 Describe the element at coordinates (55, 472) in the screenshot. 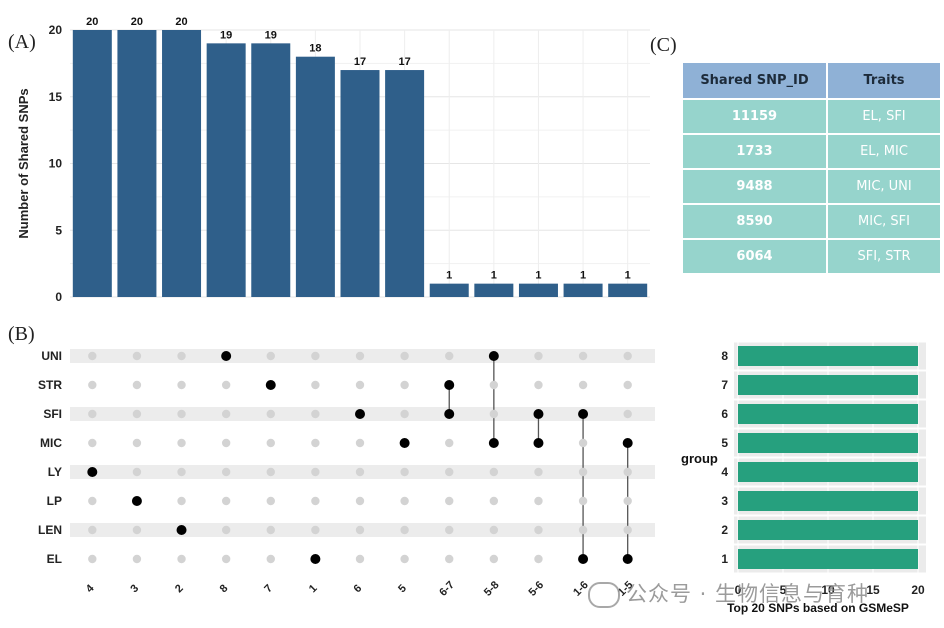

I see `matrix-row-label: LY` at that location.